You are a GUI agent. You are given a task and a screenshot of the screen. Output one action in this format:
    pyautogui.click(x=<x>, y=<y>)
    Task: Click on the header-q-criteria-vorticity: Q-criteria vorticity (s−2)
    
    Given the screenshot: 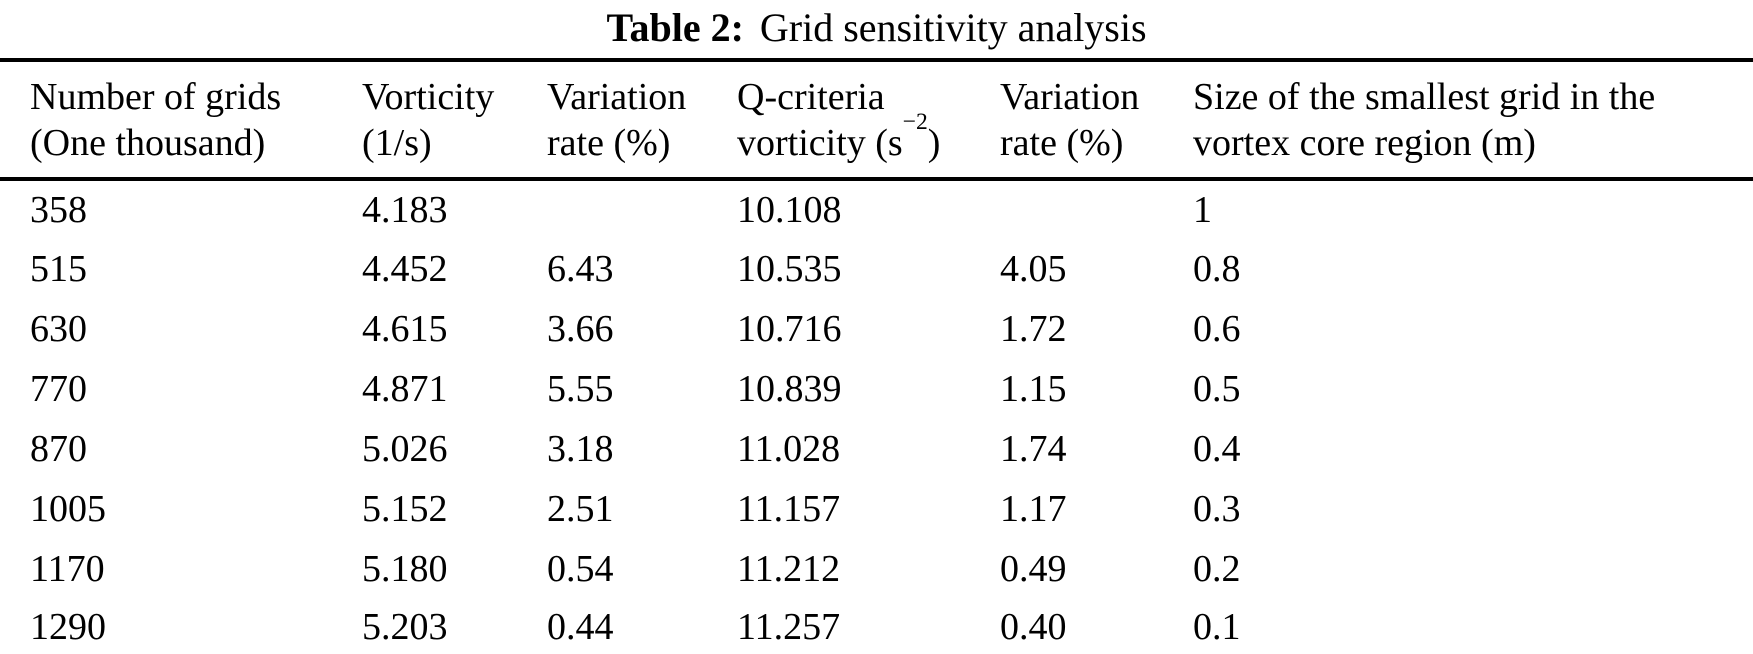 What is the action you would take?
    pyautogui.click(x=868, y=120)
    